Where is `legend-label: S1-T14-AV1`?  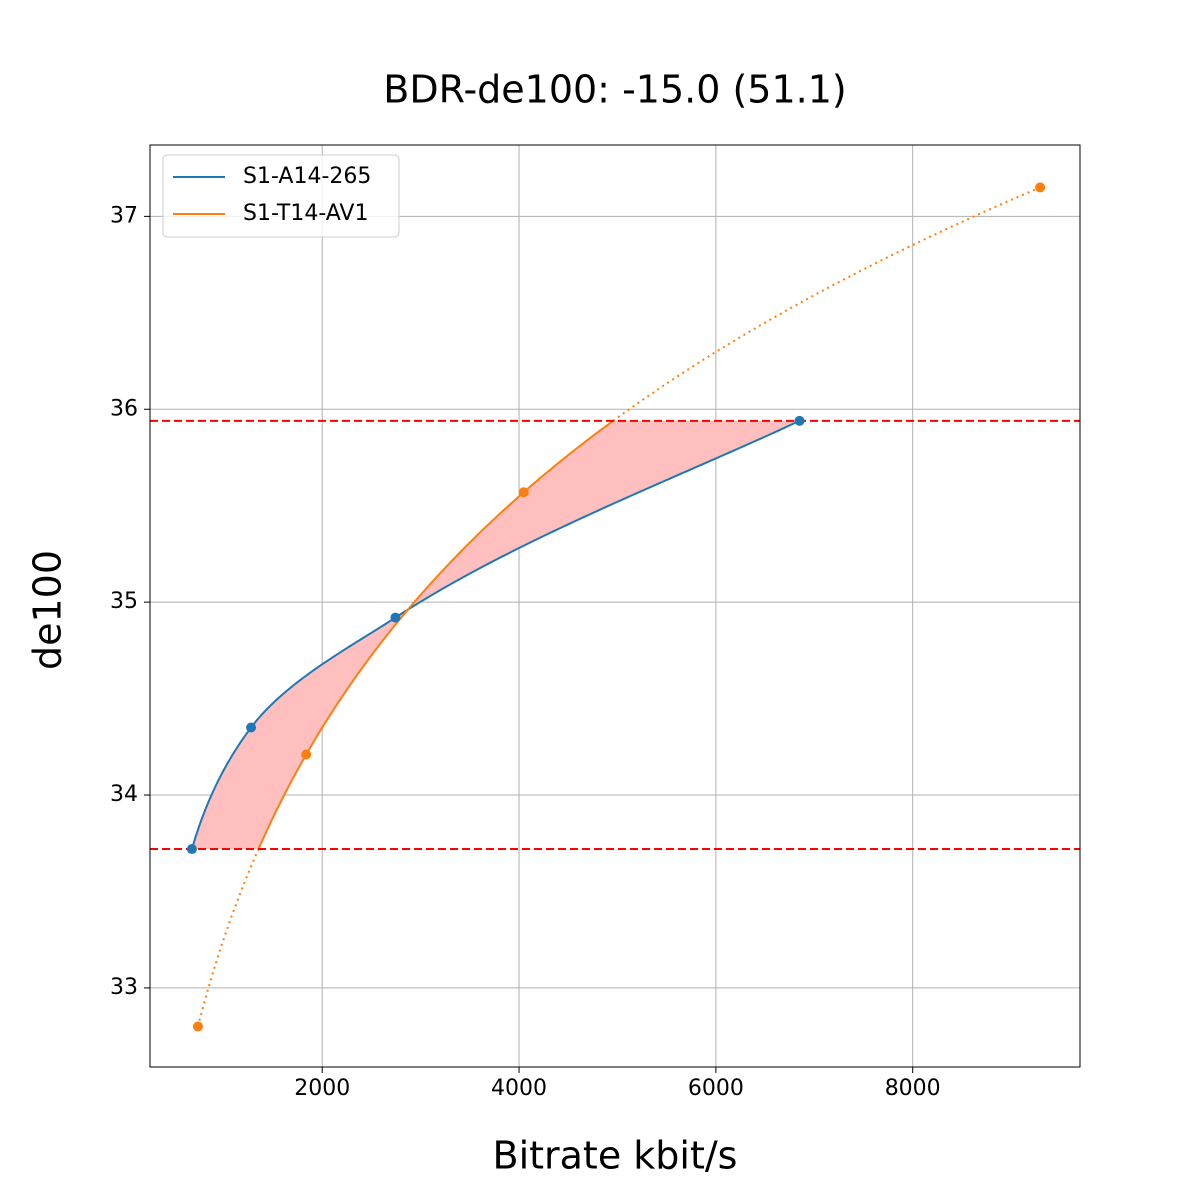 legend-label: S1-T14-AV1 is located at coordinates (305, 213).